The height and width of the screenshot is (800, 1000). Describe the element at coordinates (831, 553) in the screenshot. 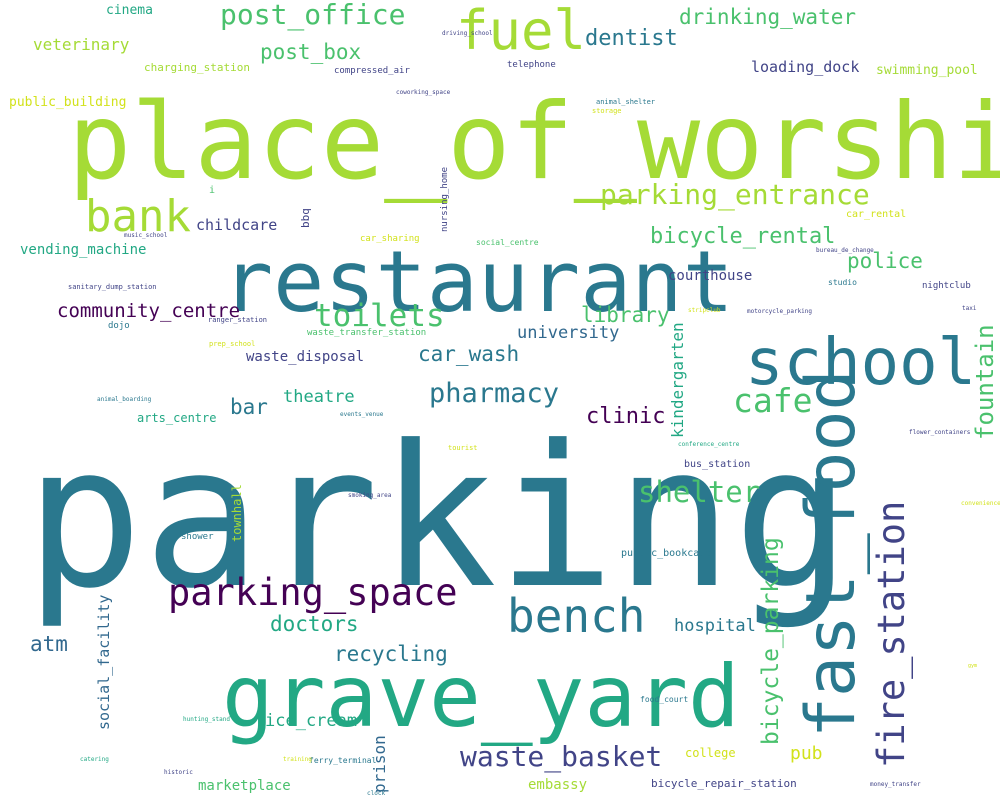

I see `word-fast-food: fast_food` at that location.